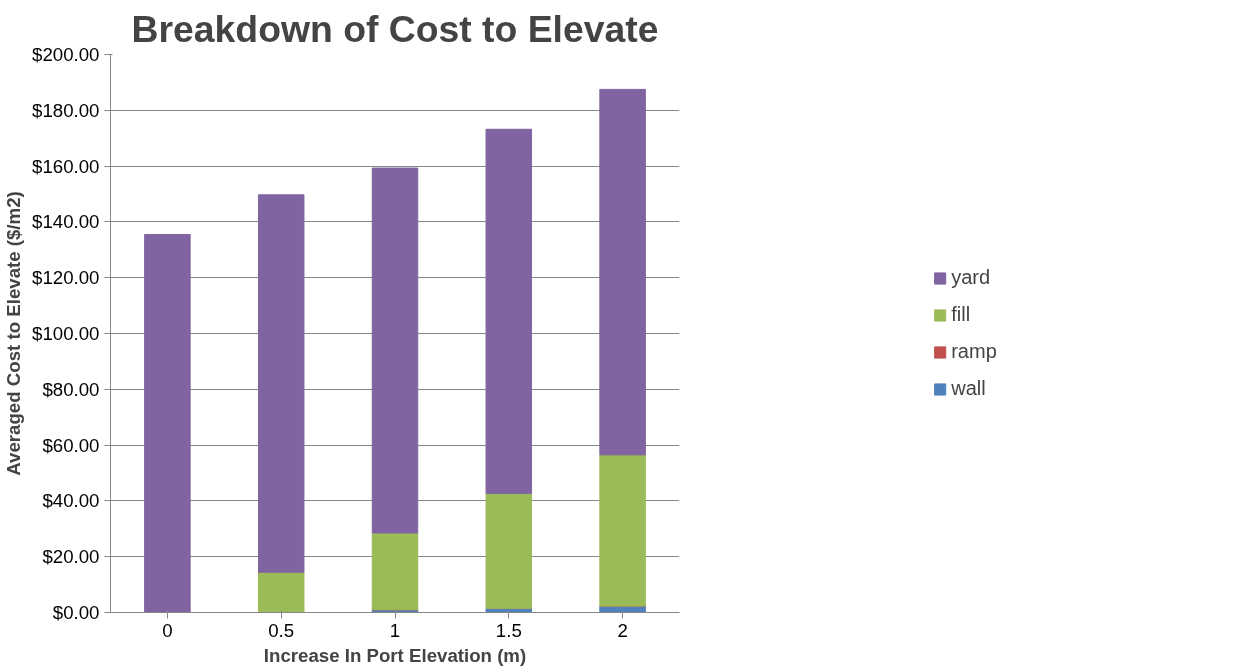 This screenshot has width=1253, height=672. What do you see at coordinates (622, 630) in the screenshot?
I see `x-tick-label: 2` at bounding box center [622, 630].